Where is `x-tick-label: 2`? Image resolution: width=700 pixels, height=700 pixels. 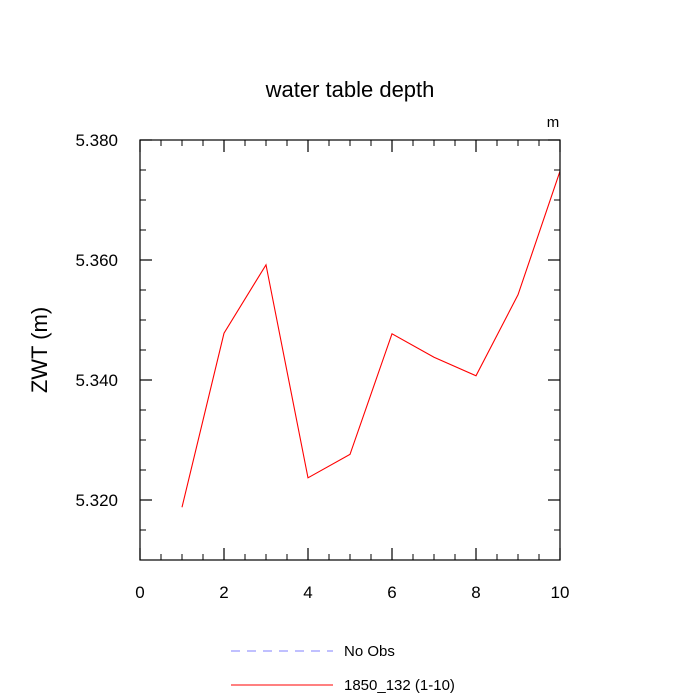 x-tick-label: 2 is located at coordinates (223, 592).